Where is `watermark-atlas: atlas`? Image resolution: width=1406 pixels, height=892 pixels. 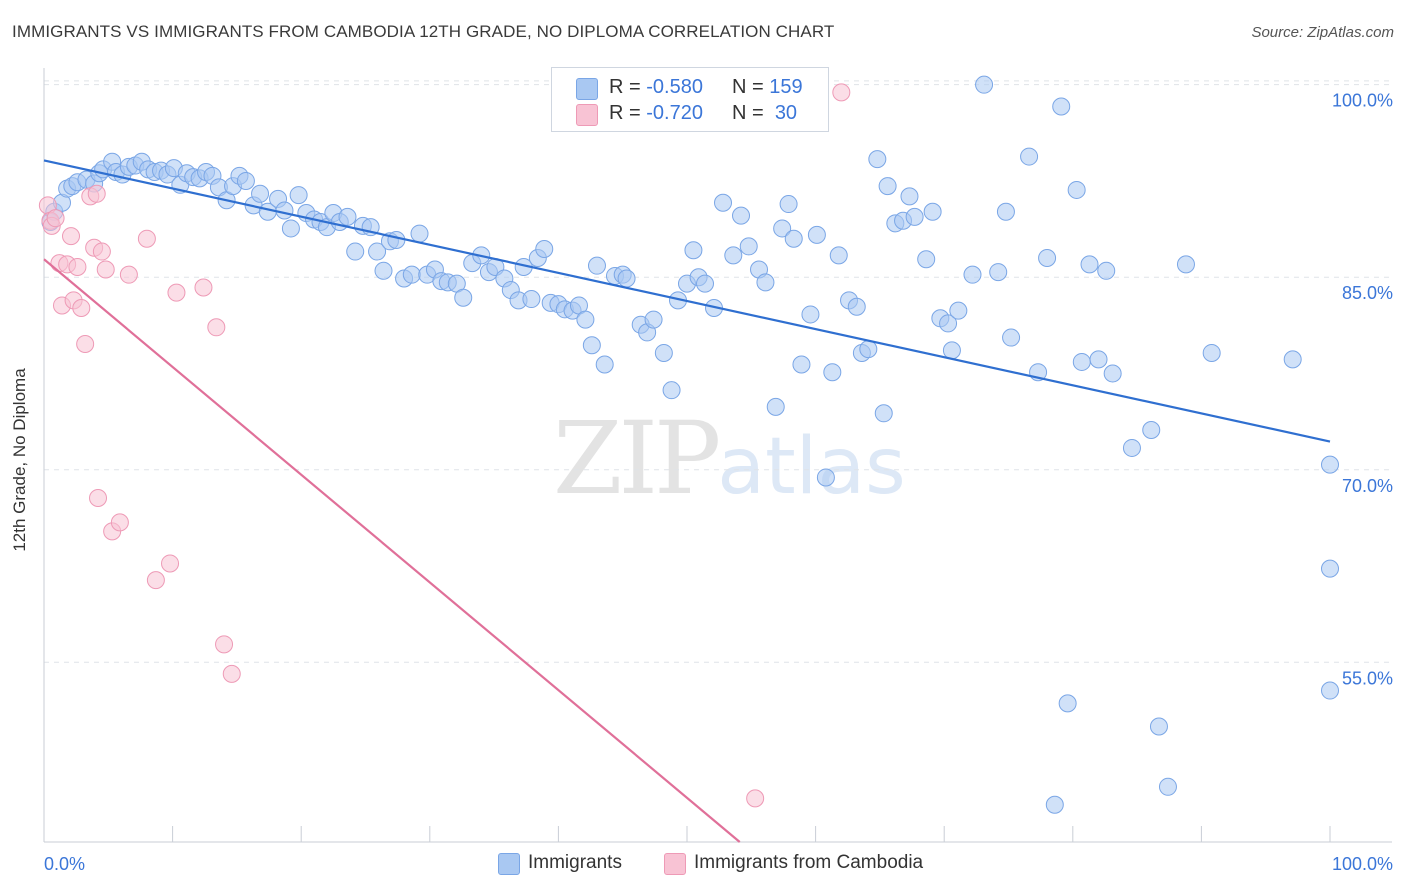 watermark-atlas: atlas is located at coordinates (811, 467).